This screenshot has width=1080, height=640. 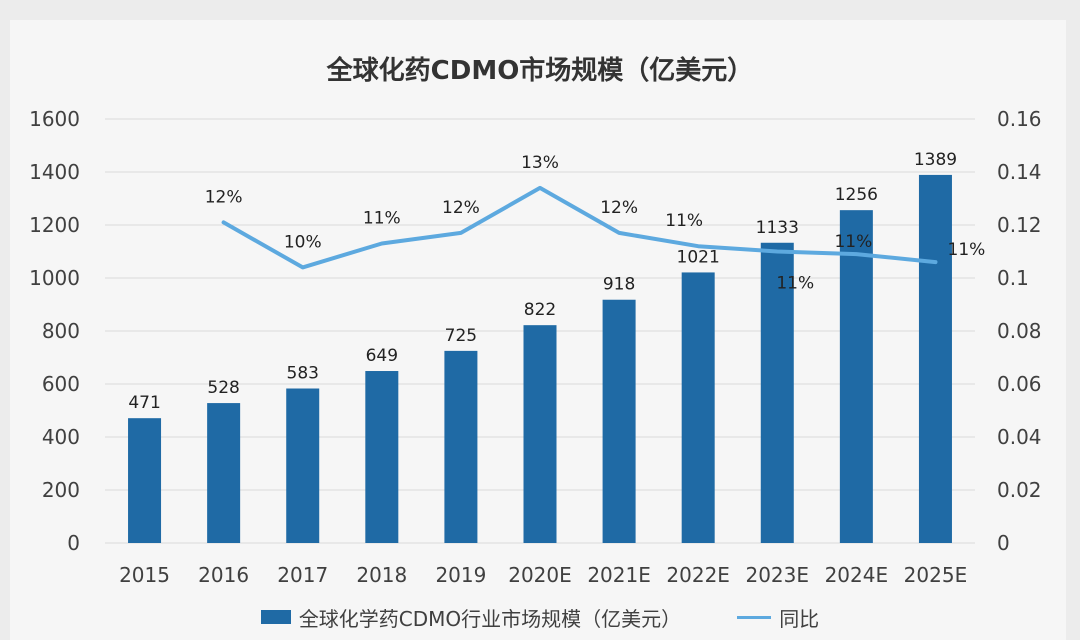 I want to click on left-axis-tick-label: 200, so click(x=61, y=490).